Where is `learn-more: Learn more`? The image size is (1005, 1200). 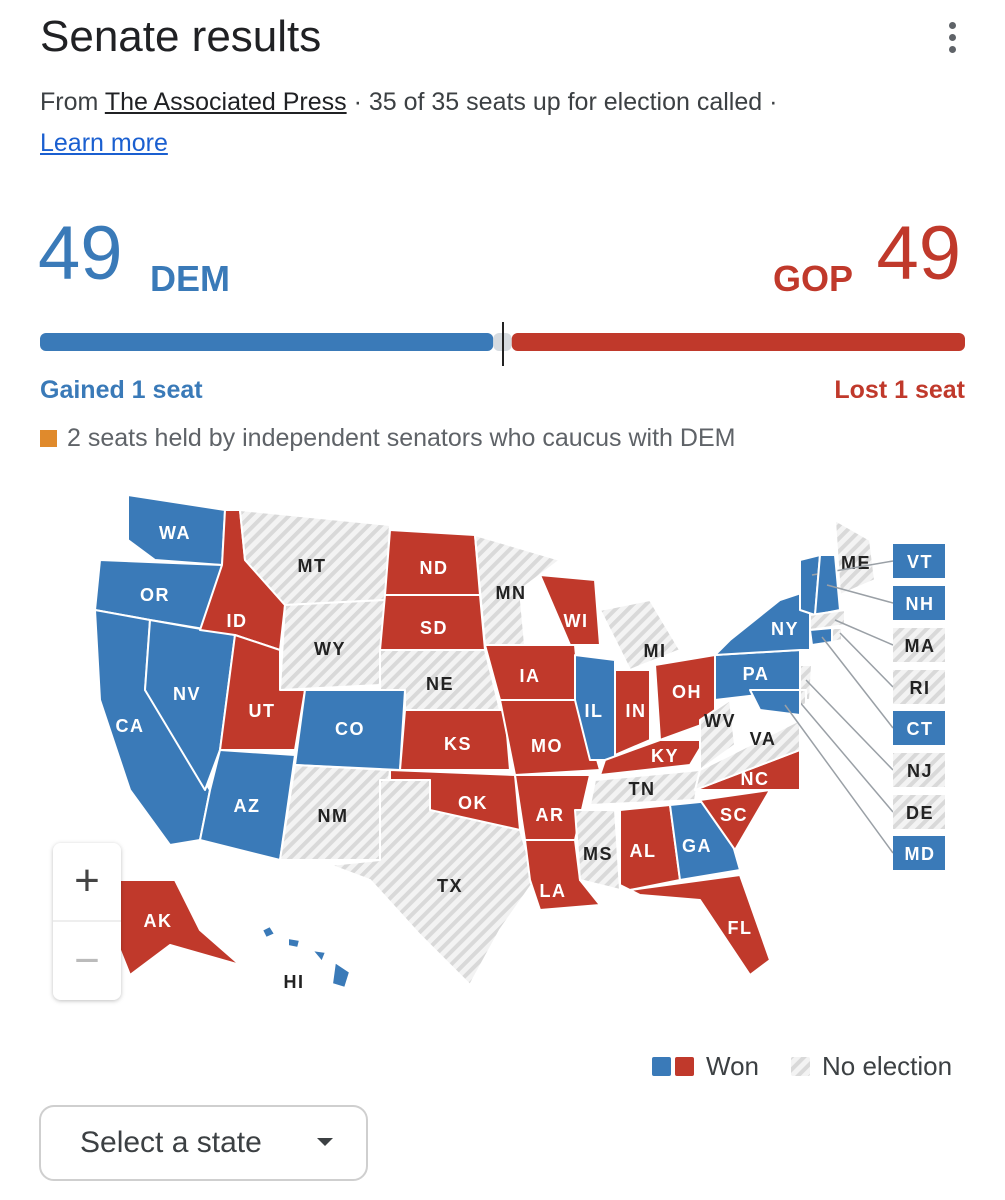
learn-more: Learn more is located at coordinates (104, 143).